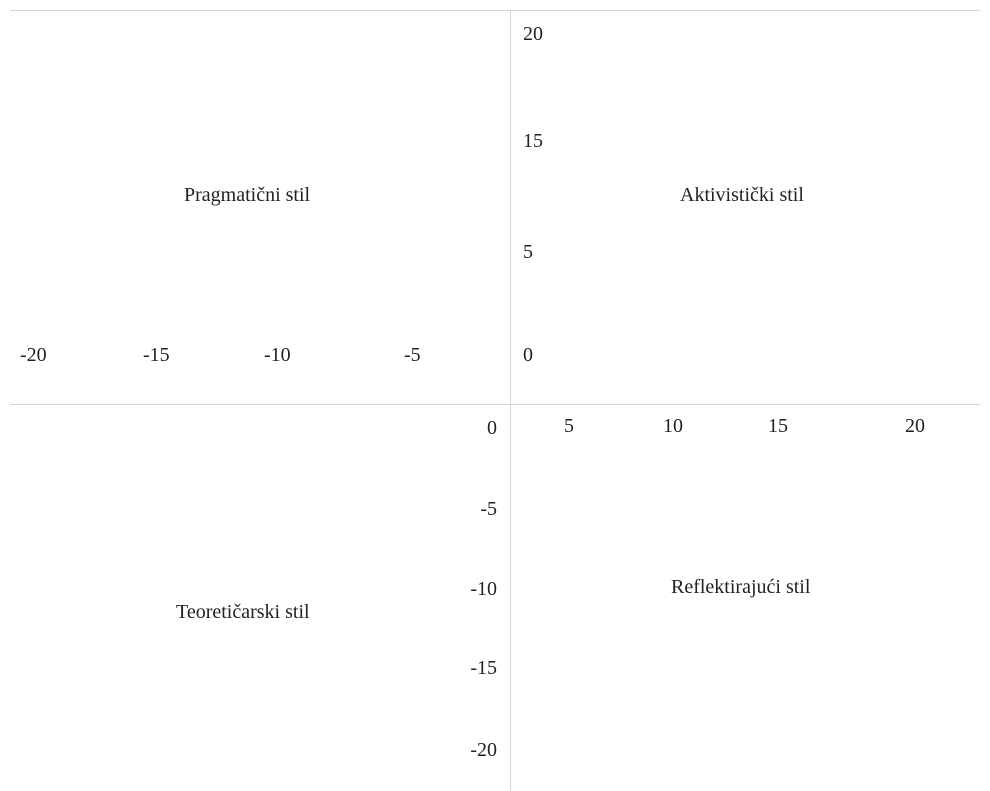 The width and height of the screenshot is (990, 791). I want to click on y-tick-0-top: 0, so click(528, 355).